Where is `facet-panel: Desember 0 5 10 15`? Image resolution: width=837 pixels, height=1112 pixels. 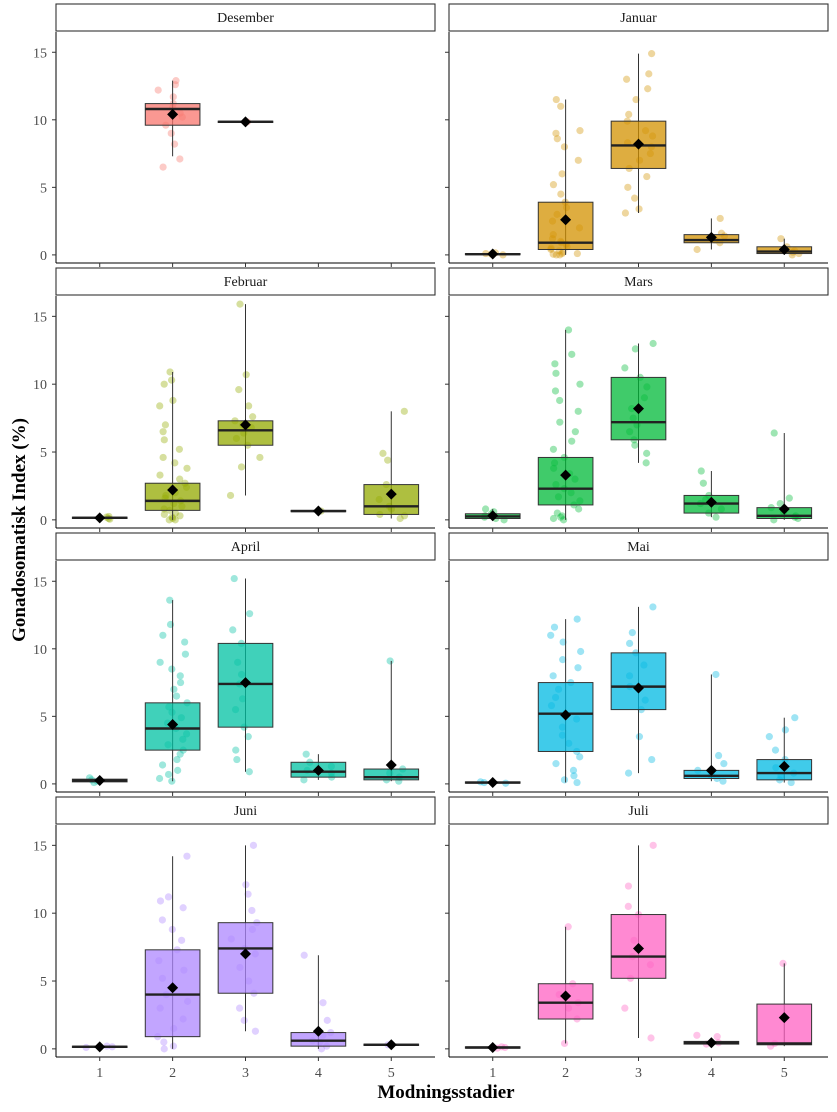 facet-panel: Desember 0 5 10 15 is located at coordinates (234, 135).